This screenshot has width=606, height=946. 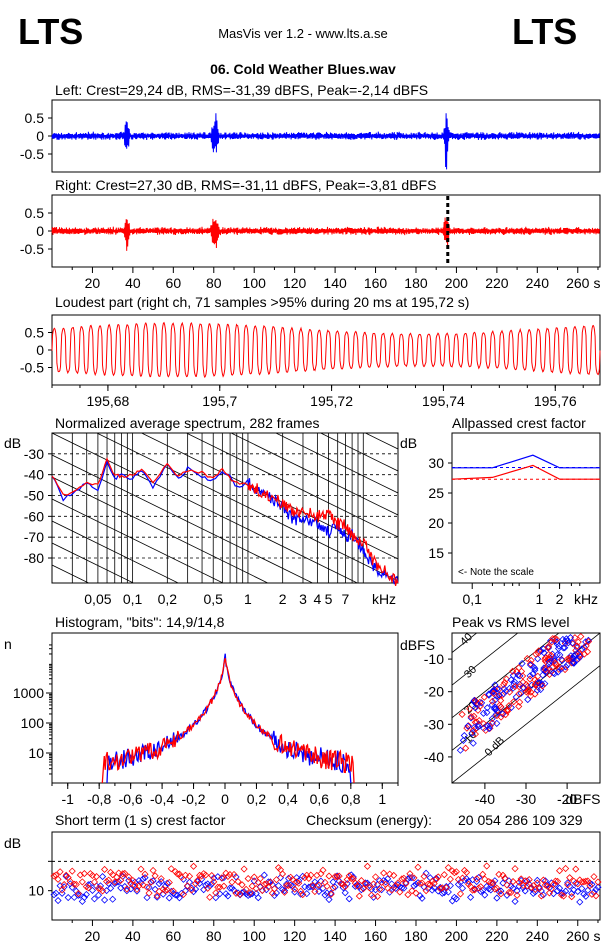 What do you see at coordinates (35, 213) in the screenshot?
I see `y-tick-label: 0.5` at bounding box center [35, 213].